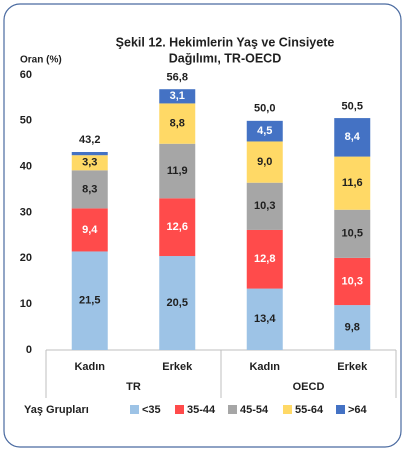 Image resolution: width=405 pixels, height=456 pixels. I want to click on value-label: 12,6, so click(177, 227).